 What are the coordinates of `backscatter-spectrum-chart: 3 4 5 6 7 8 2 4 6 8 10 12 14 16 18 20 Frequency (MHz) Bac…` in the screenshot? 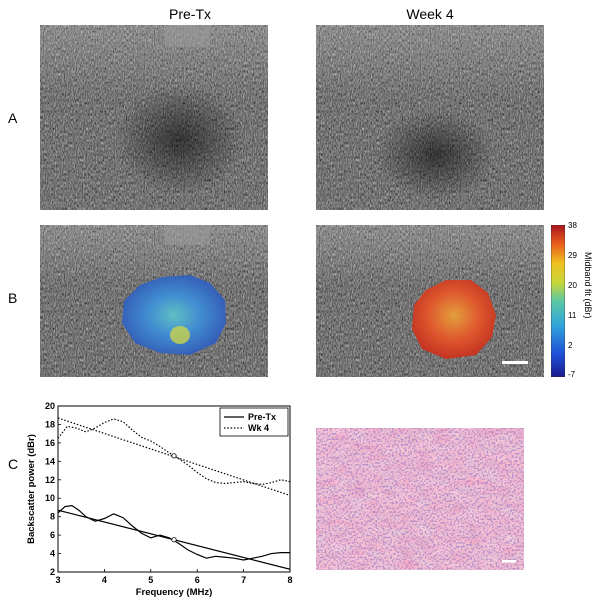 It's located at (159, 499).